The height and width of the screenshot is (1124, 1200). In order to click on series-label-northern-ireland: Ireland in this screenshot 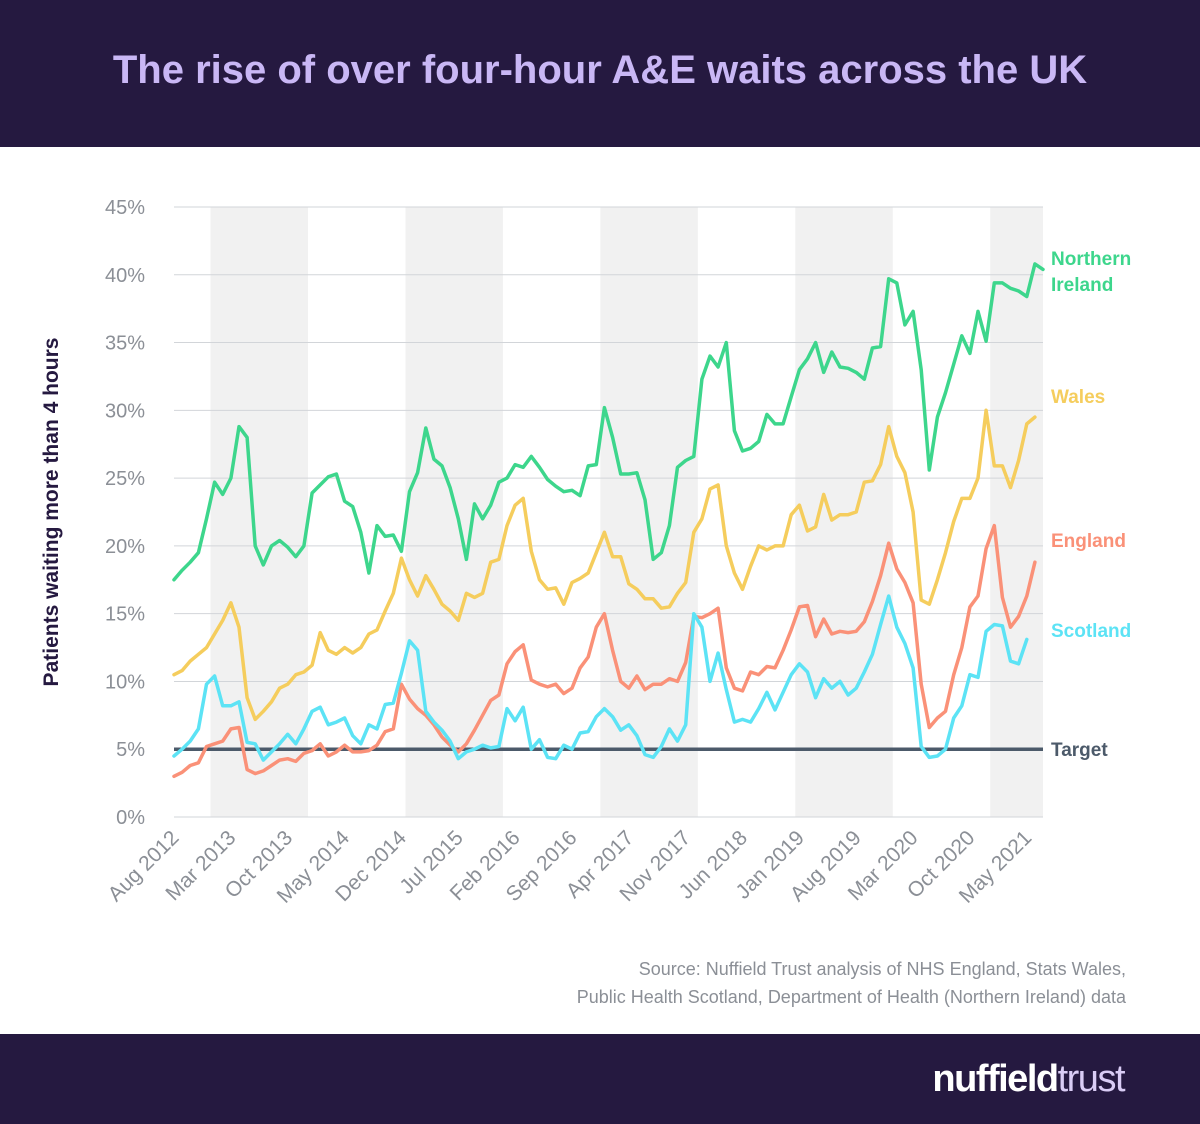, I will do `click(1082, 285)`.